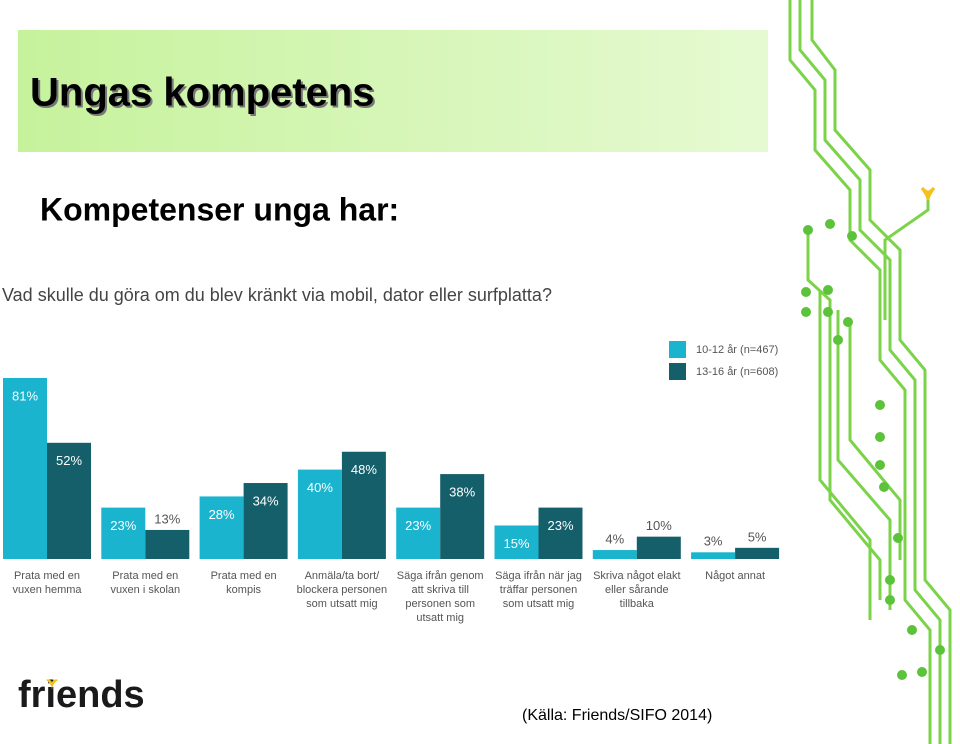 This screenshot has height=744, width=960. I want to click on value-label: 15%, so click(516, 543).